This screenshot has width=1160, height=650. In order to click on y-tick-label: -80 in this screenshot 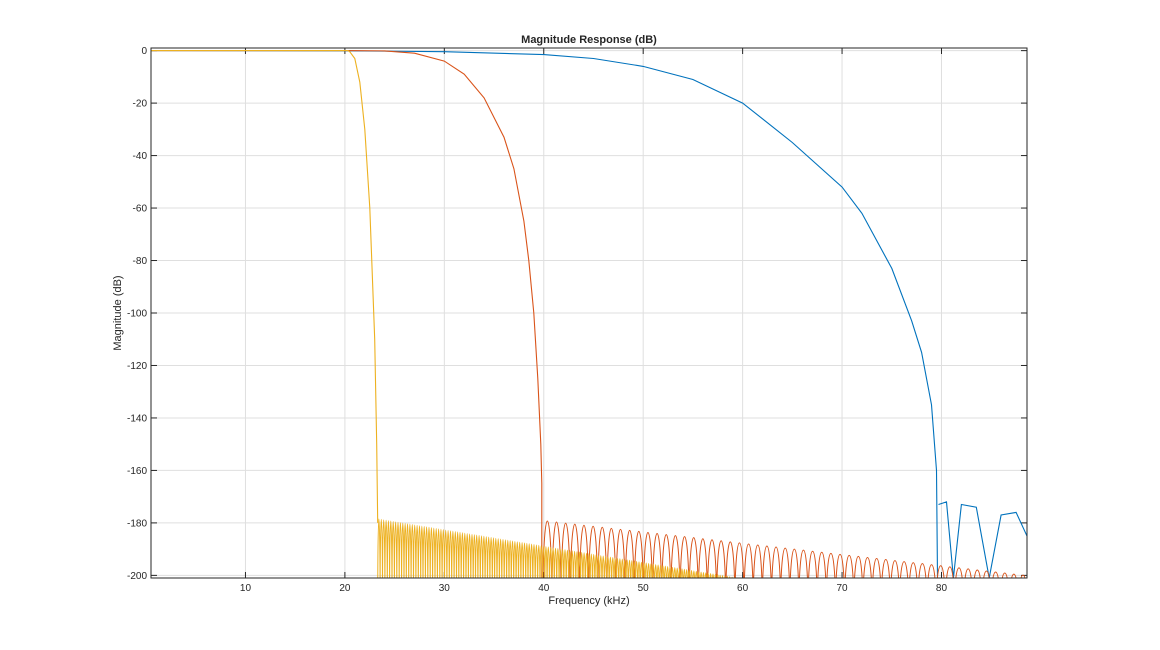, I will do `click(140, 261)`.